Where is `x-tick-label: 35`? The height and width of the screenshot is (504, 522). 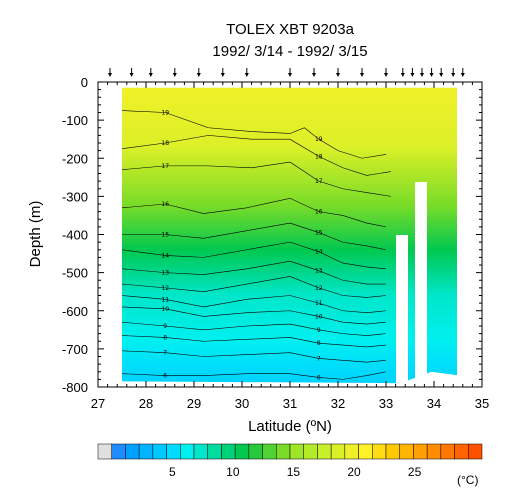 x-tick-label: 35 is located at coordinates (482, 403).